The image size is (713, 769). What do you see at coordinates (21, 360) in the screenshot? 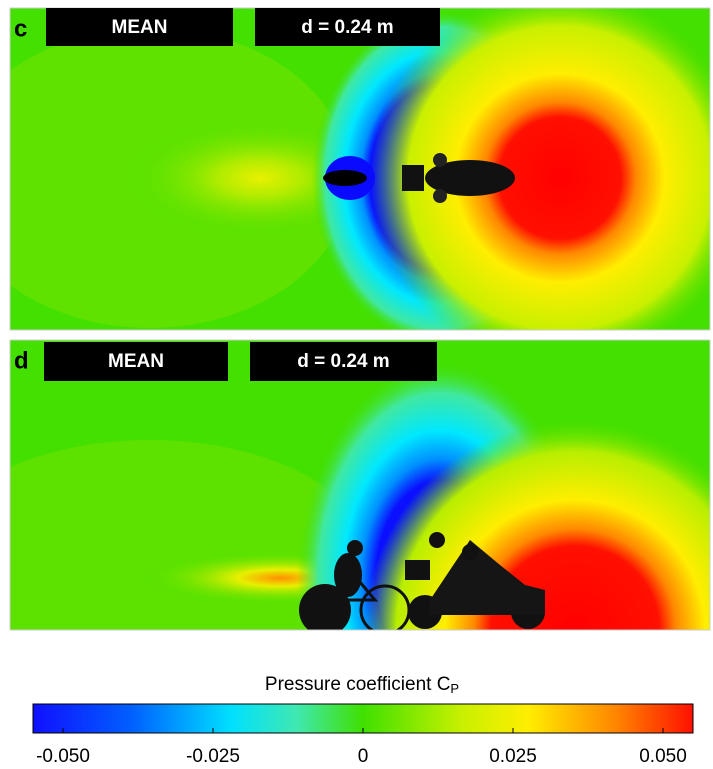
I see `panel-letter: d` at bounding box center [21, 360].